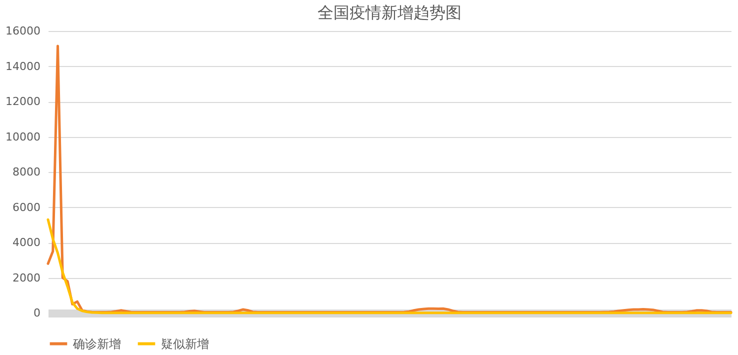 The image size is (738, 355). Describe the element at coordinates (23, 31) in the screenshot. I see `y-tick-label: 16000` at that location.